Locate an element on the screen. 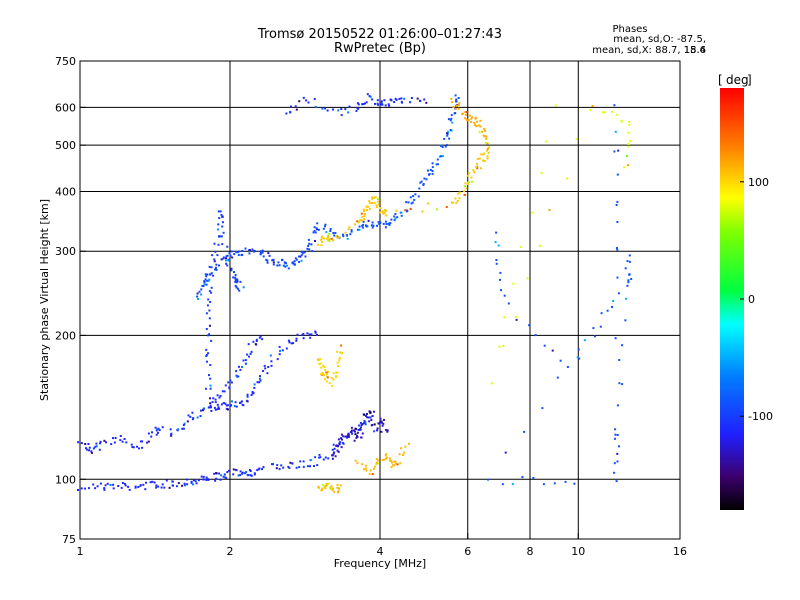  stats-line-x: mean, sd,X: 88.7, 18.4 is located at coordinates (649, 50).